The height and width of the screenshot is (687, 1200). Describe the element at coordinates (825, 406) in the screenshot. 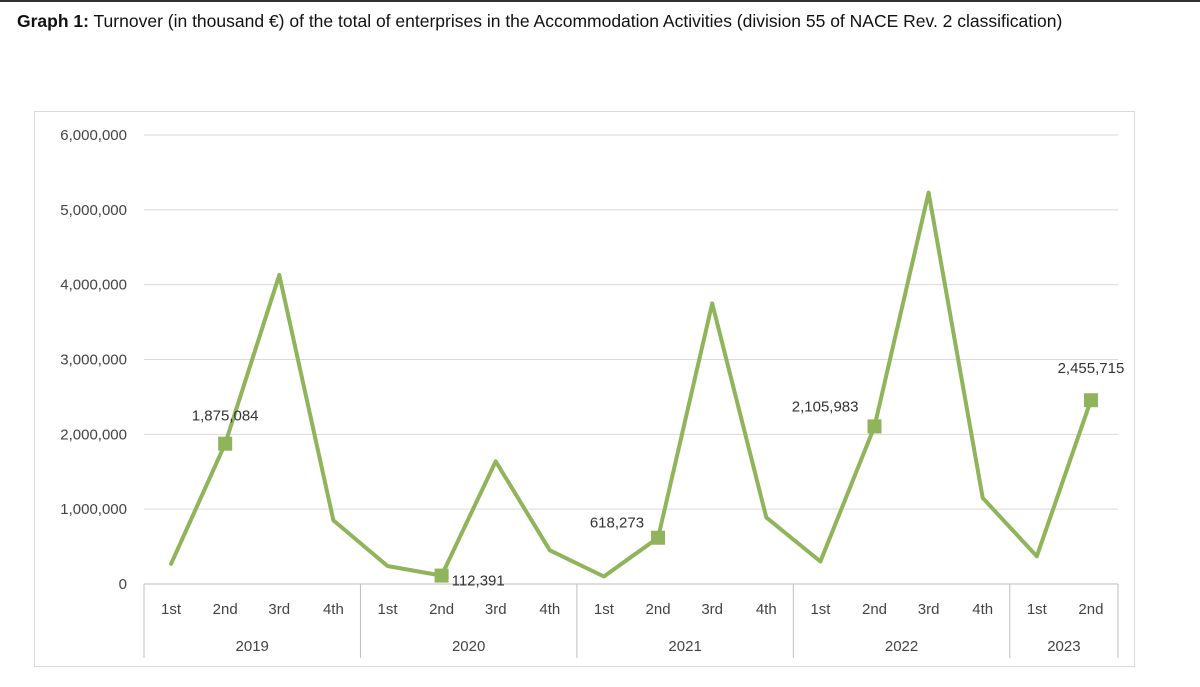

I see `data-label: 2,105,983` at that location.